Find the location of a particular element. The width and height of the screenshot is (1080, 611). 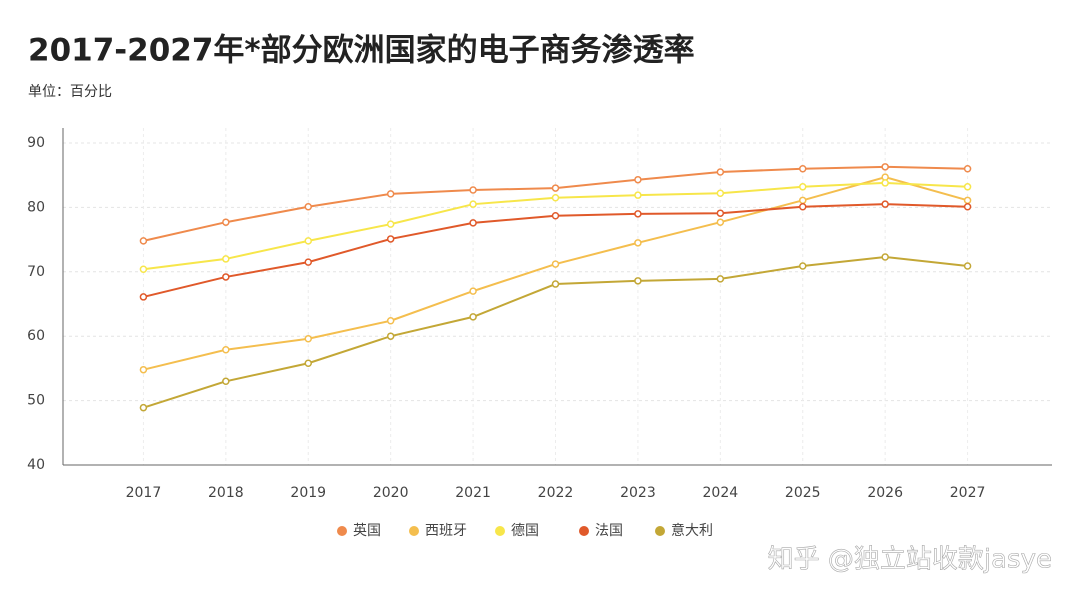

x-tick-label: 2022 is located at coordinates (556, 493).